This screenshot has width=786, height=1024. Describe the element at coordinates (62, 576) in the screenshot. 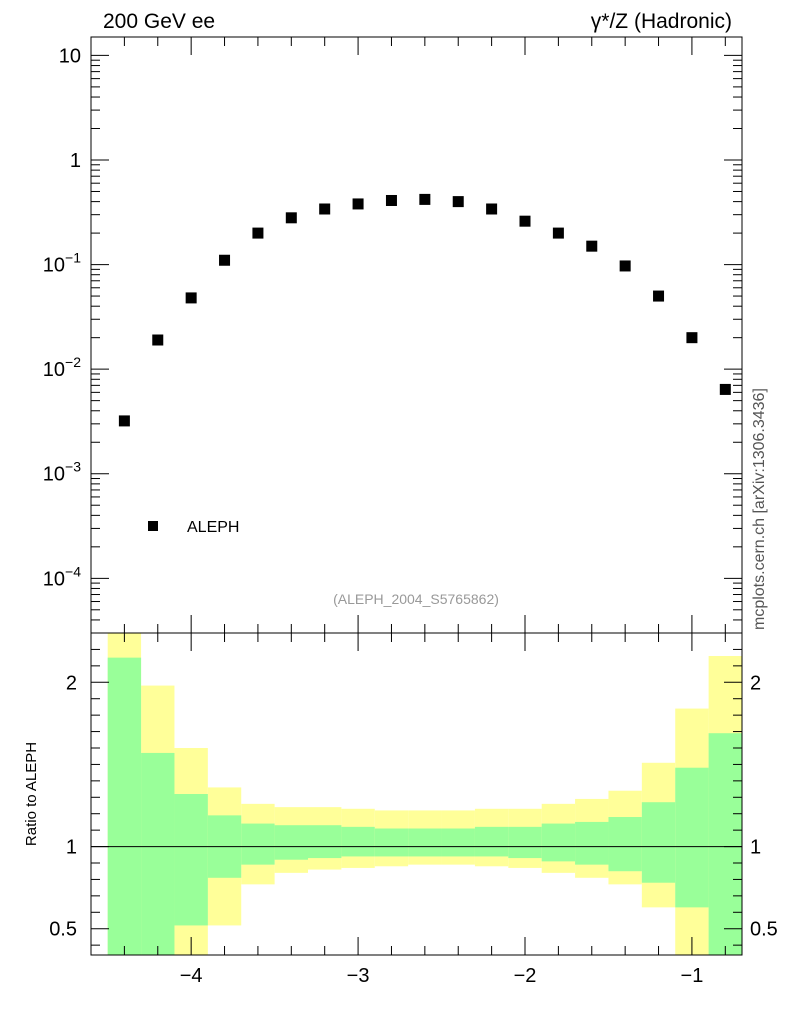

I see `y-tick-label: 10⁻⁴` at that location.